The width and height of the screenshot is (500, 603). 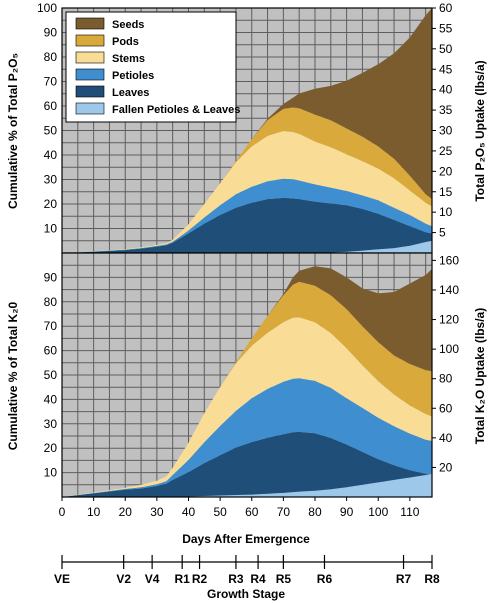 I want to click on growth-stage-label: R1, so click(x=182, y=579).